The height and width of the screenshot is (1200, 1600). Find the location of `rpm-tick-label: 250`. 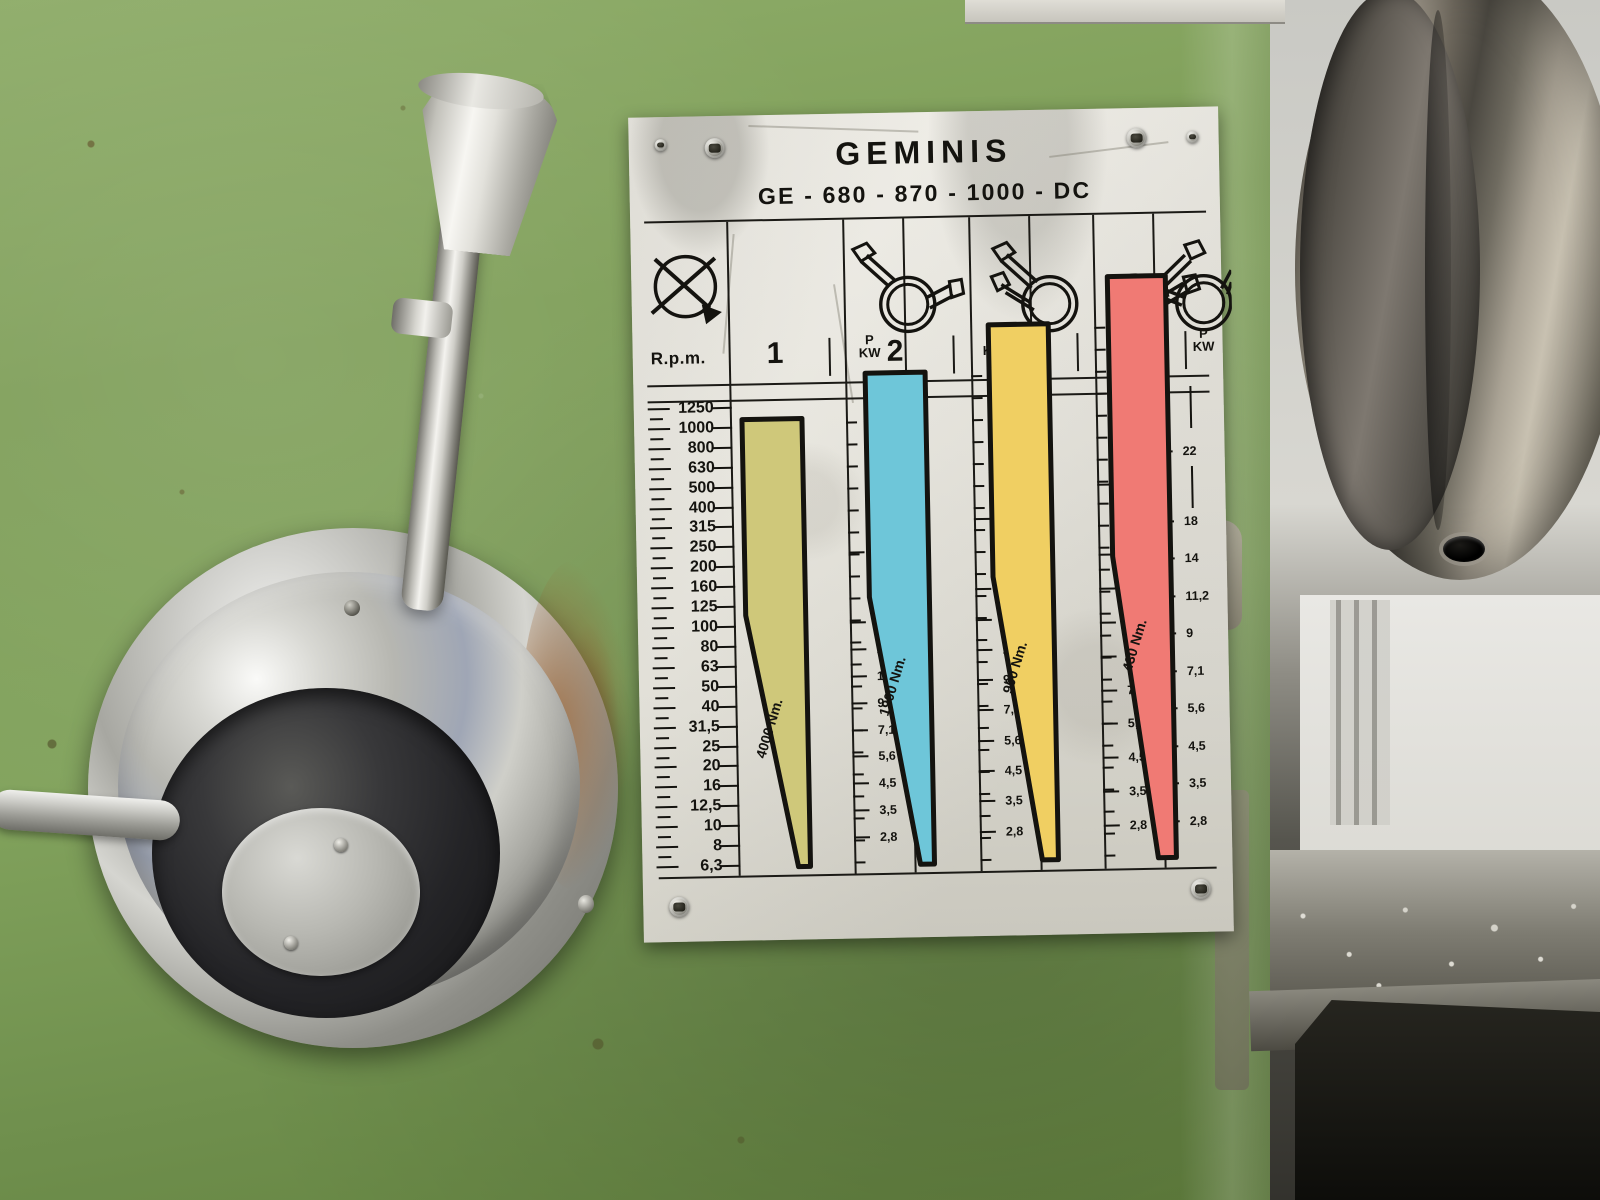

rpm-tick-label: 250 is located at coordinates (703, 547).